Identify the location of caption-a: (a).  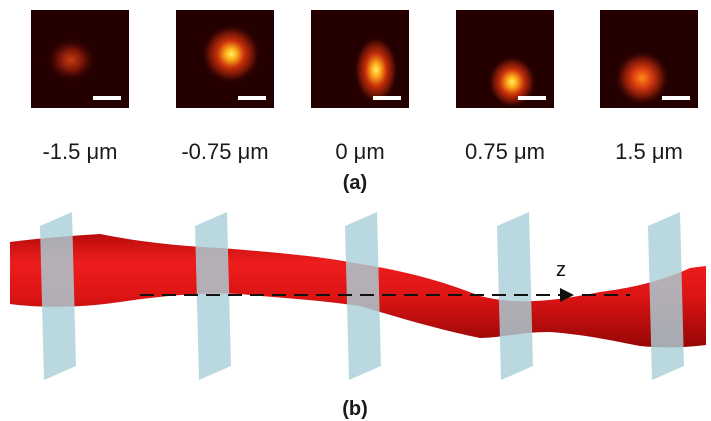
(355, 183).